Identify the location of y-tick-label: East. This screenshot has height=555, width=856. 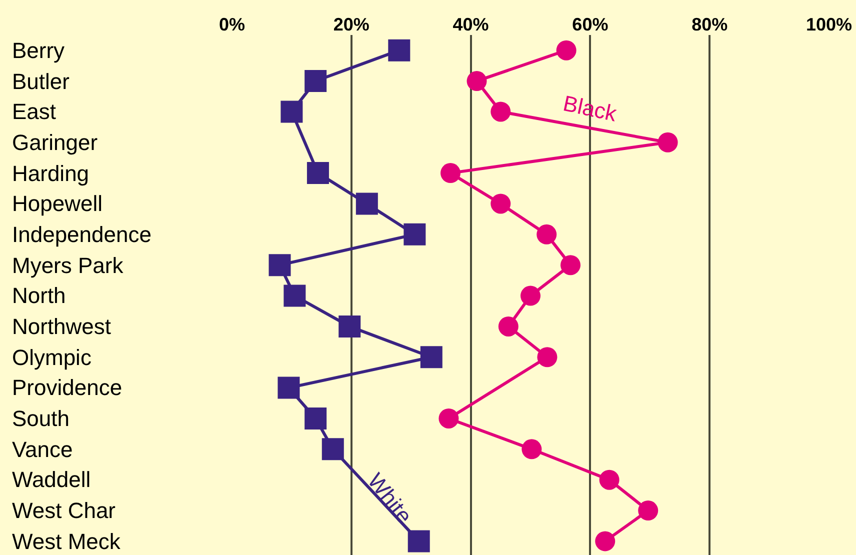
(34, 111).